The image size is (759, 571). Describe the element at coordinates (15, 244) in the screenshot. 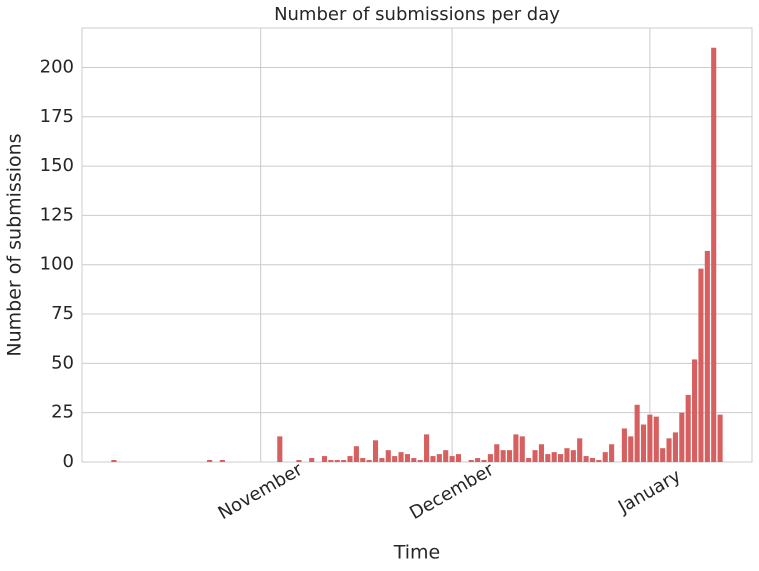

I see `y-axis-label: Number of submissions` at that location.